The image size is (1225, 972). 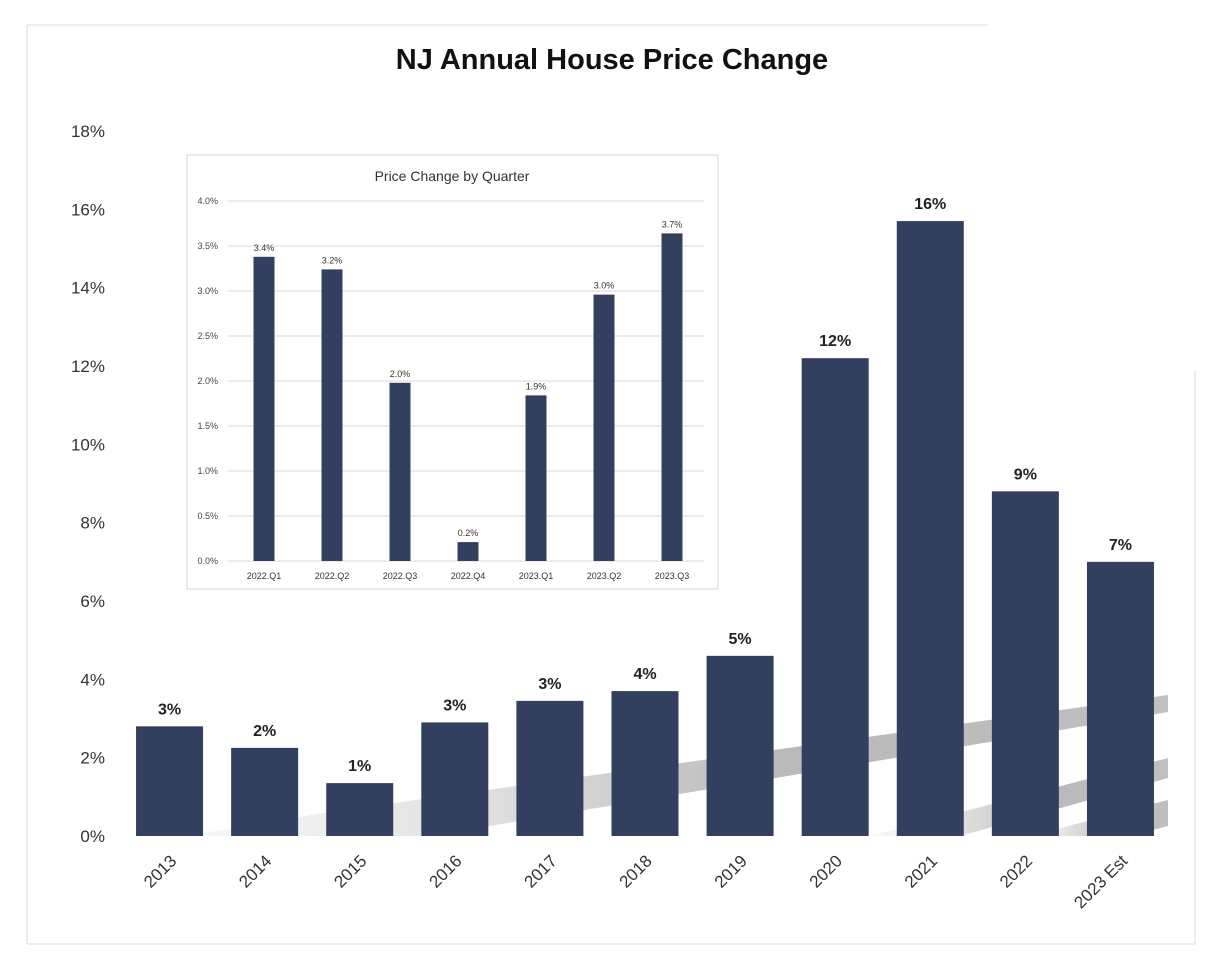 What do you see at coordinates (88, 484) in the screenshot?
I see `main-y-axis: 0% 2% 4% 6% 8% 10% 12% 14% 16% 18%` at bounding box center [88, 484].